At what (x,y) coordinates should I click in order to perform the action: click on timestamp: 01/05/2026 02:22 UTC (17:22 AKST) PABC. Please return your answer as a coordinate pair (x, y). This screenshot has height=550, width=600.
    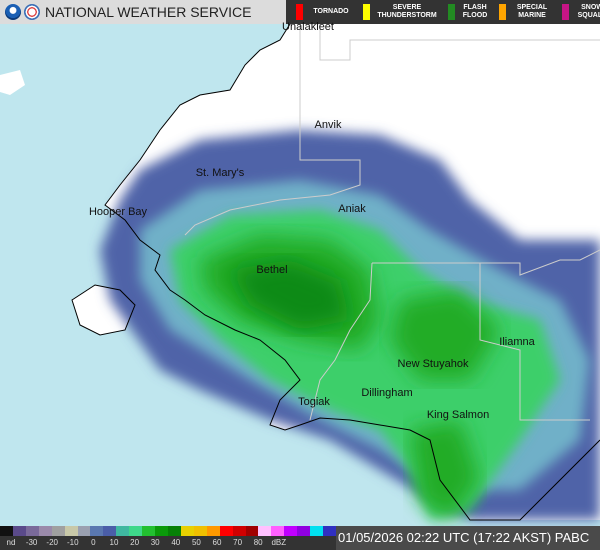
    Looking at the image, I should click on (468, 538).